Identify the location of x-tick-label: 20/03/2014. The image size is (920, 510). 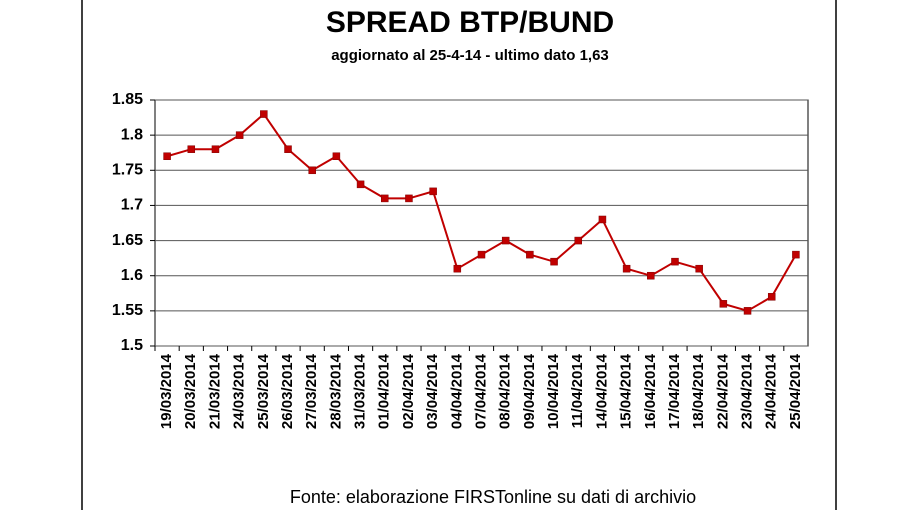
(190, 391).